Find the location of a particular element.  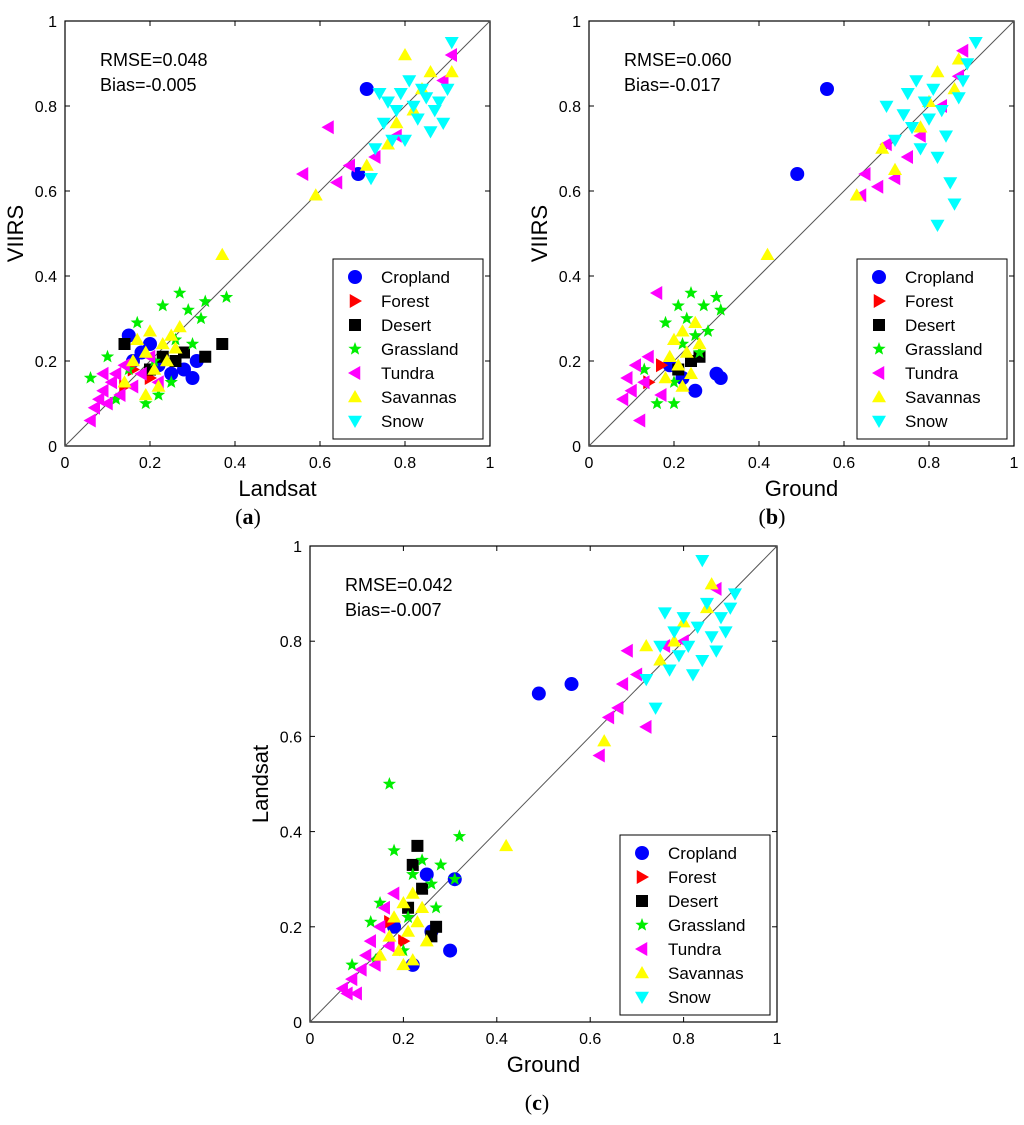

bias-text: Bias=-0.005 is located at coordinates (148, 85).